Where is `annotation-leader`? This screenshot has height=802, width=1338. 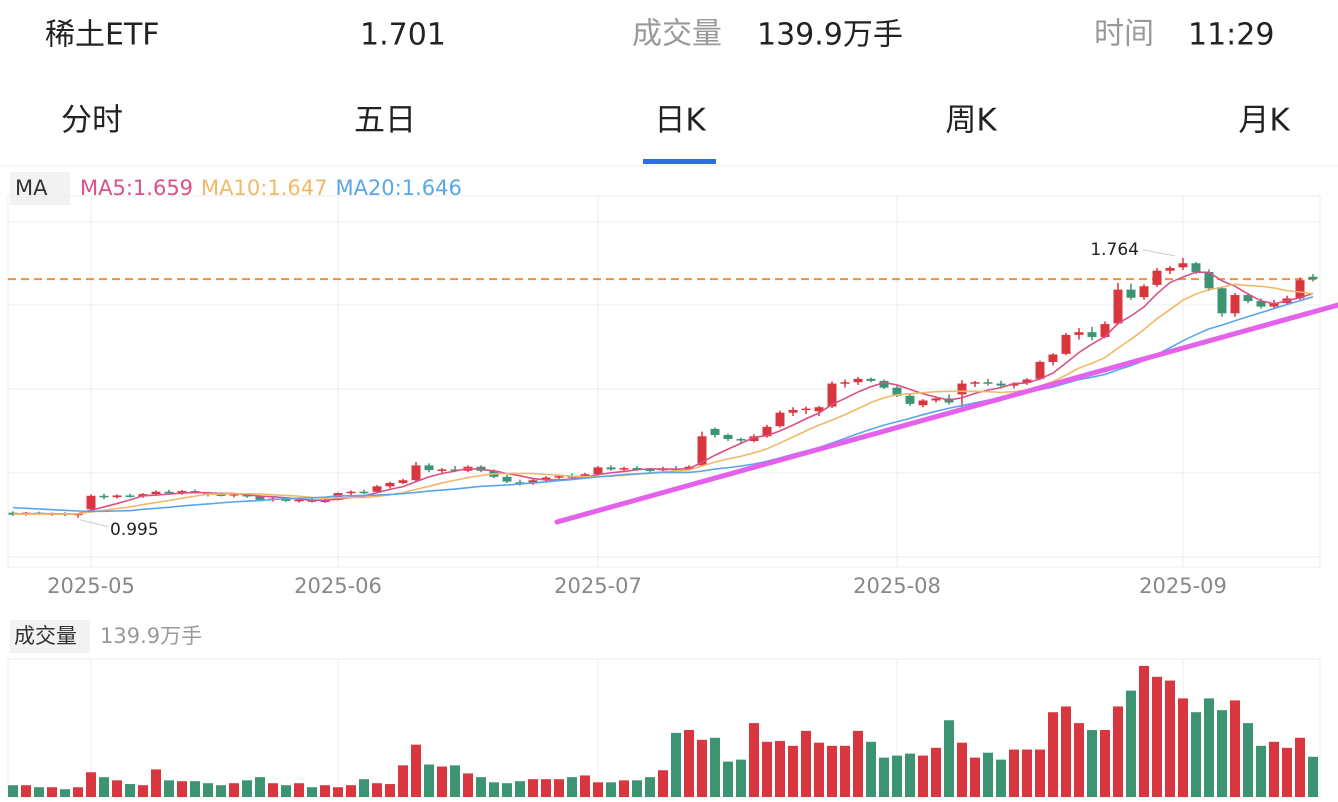
annotation-leader is located at coordinates (1159, 253).